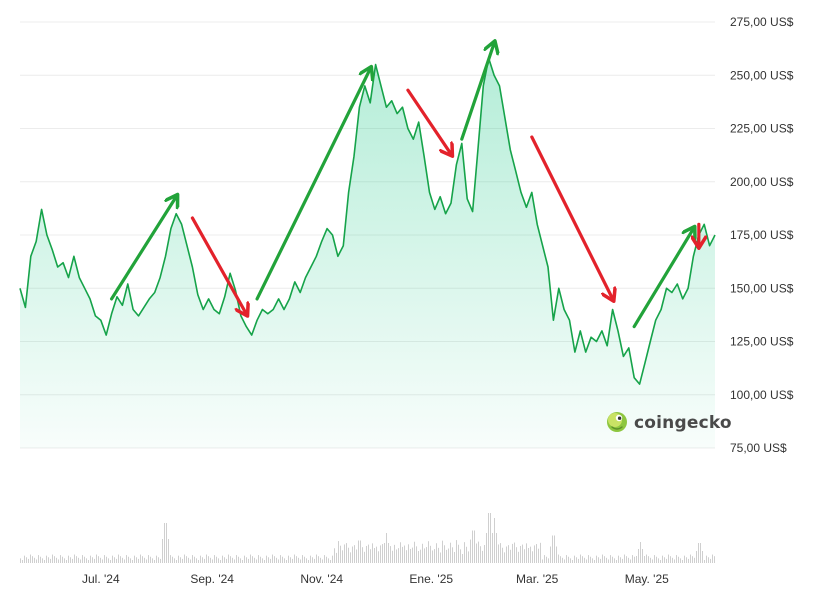 The width and height of the screenshot is (813, 614). What do you see at coordinates (758, 448) in the screenshot?
I see `y-tick-label: 75,00 US$` at bounding box center [758, 448].